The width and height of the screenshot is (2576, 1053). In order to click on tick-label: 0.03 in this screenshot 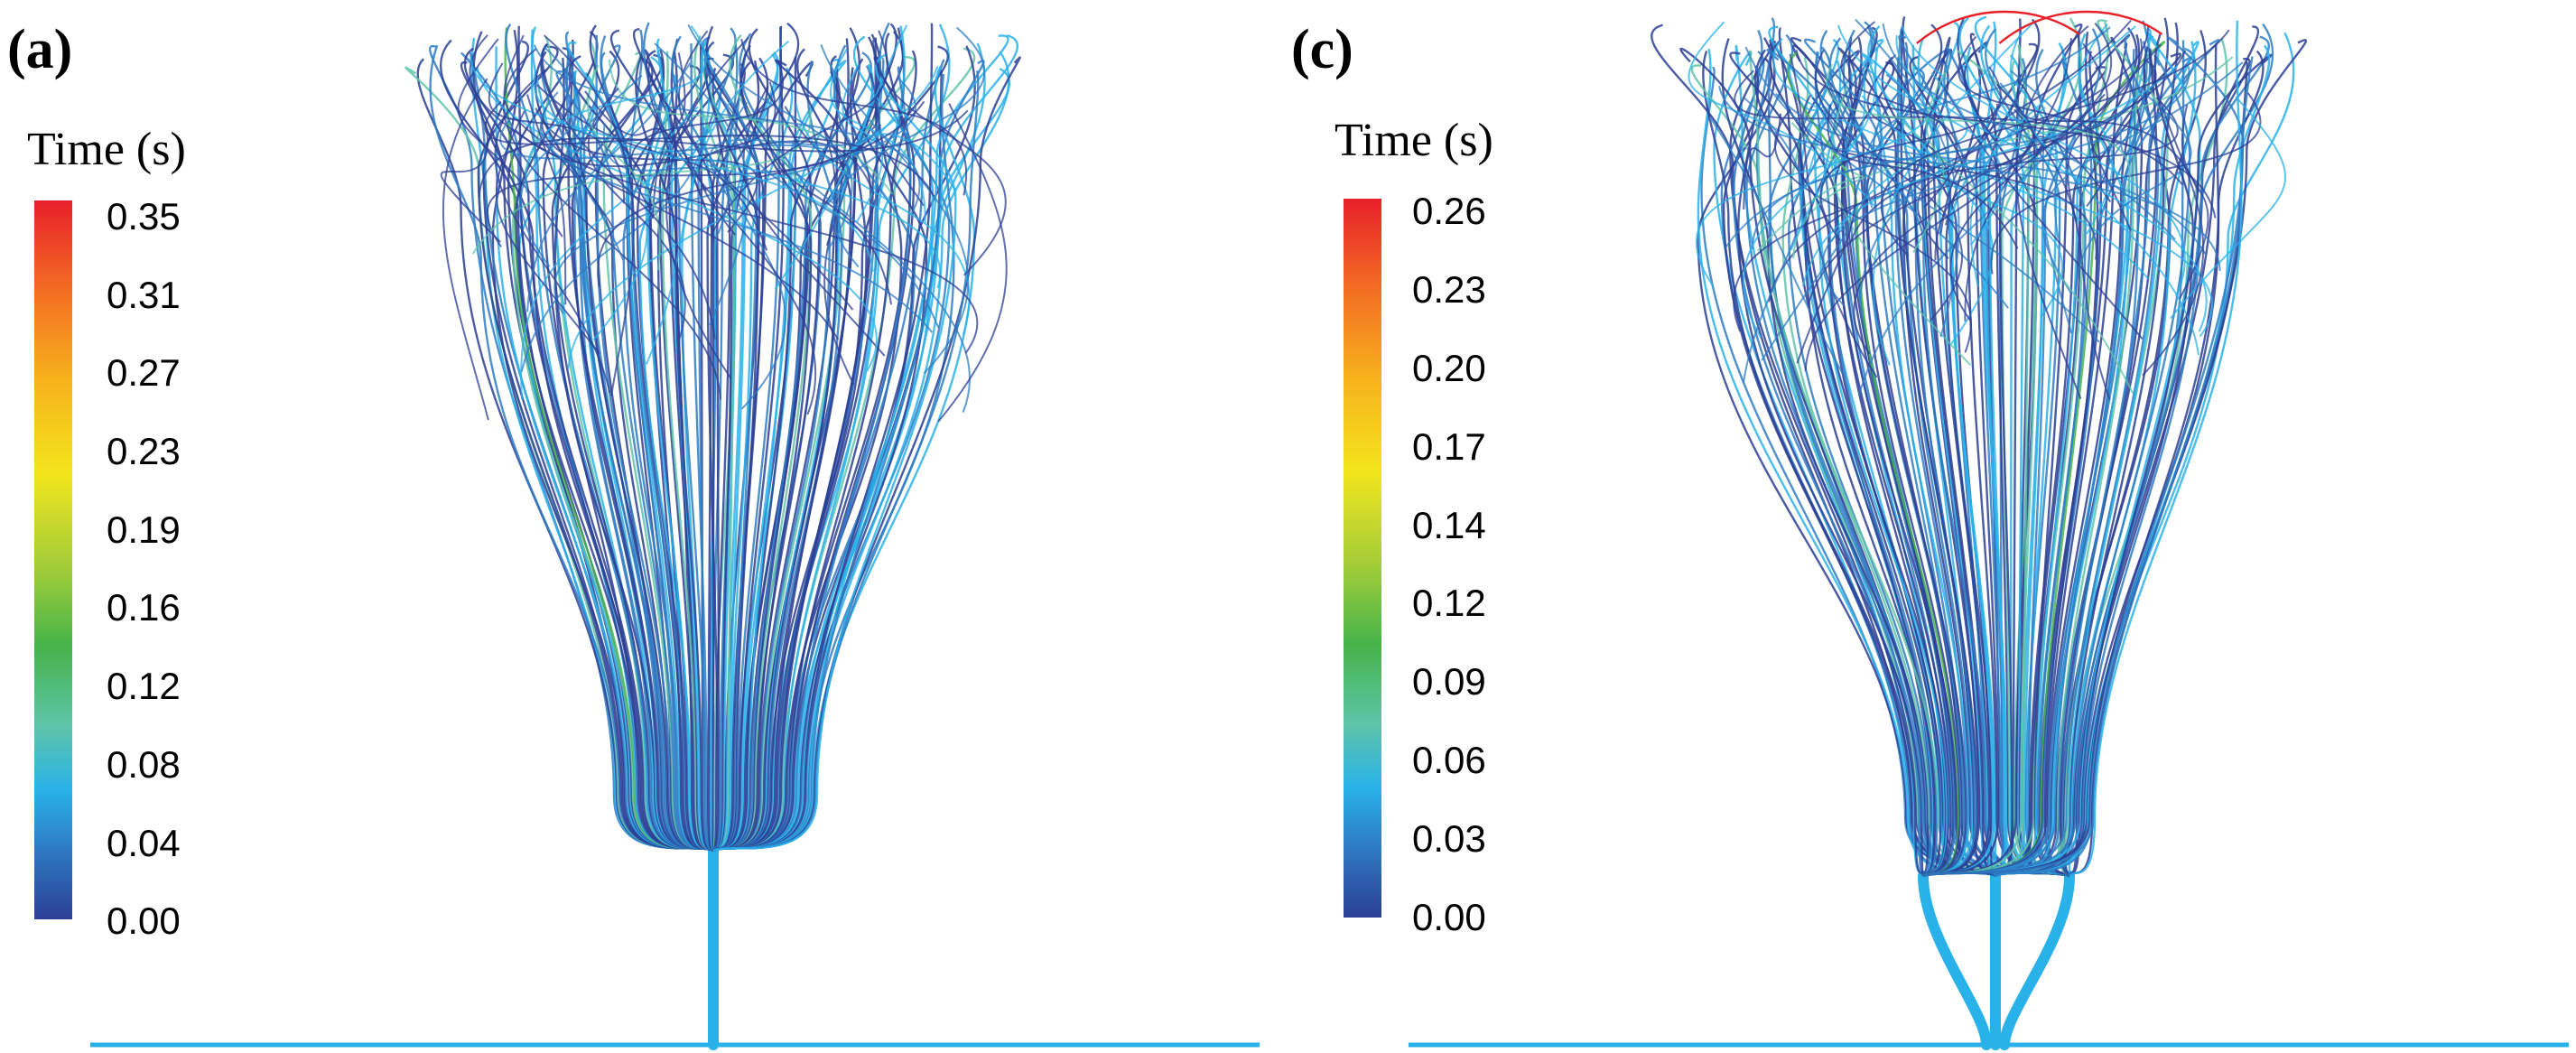, I will do `click(1449, 838)`.